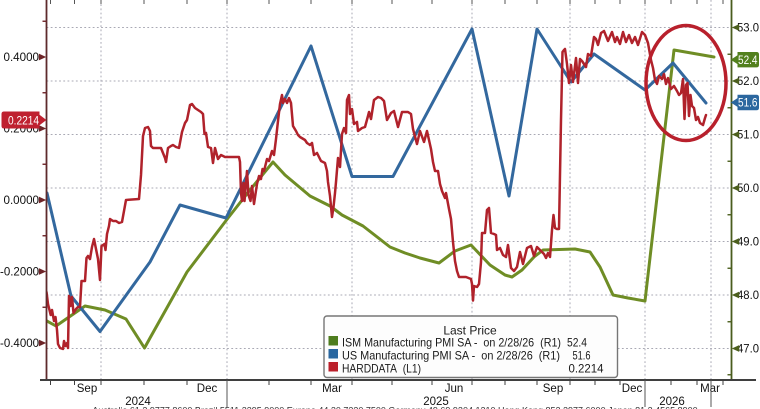 Image resolution: width=760 pixels, height=409 pixels. I want to click on svg-text: 0.0000, so click(22, 200).